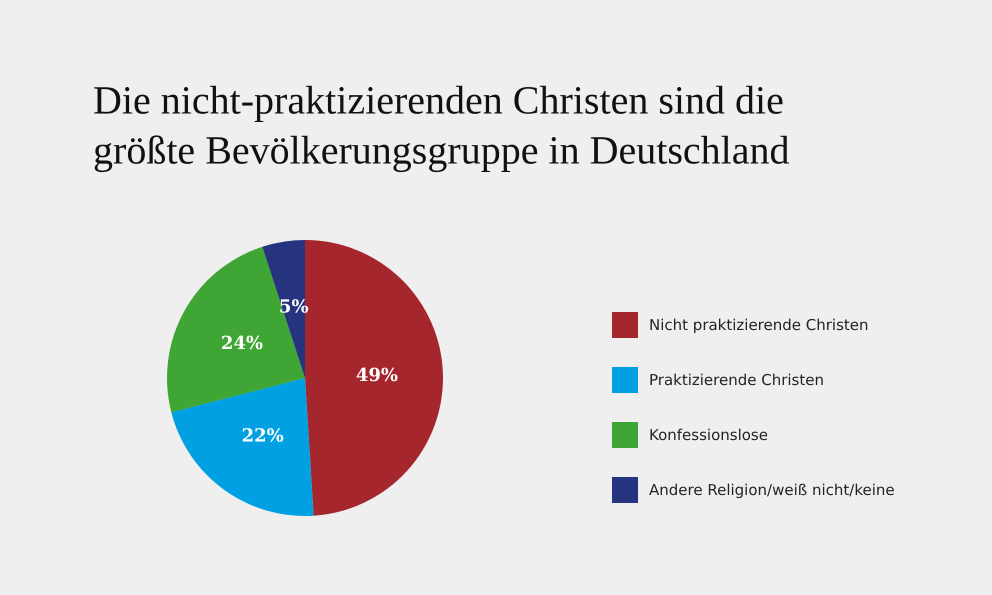 Image resolution: width=992 pixels, height=595 pixels. What do you see at coordinates (708, 435) in the screenshot?
I see `legend-label: Konfessionslose` at bounding box center [708, 435].